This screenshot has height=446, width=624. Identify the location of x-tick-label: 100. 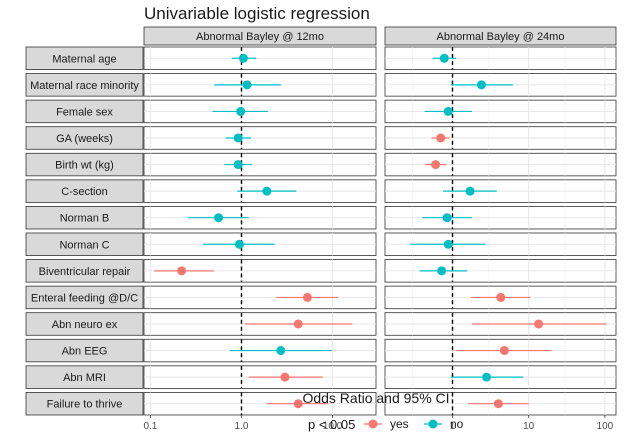
(605, 426).